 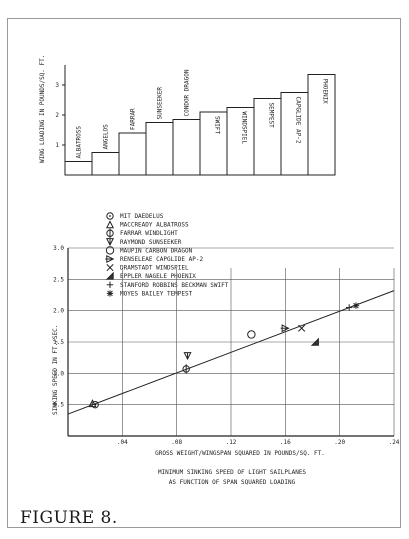 I want to click on caption-line-2: AS FUNCTION OF SPAN SQUARED LOADING, so click(x=232, y=482).